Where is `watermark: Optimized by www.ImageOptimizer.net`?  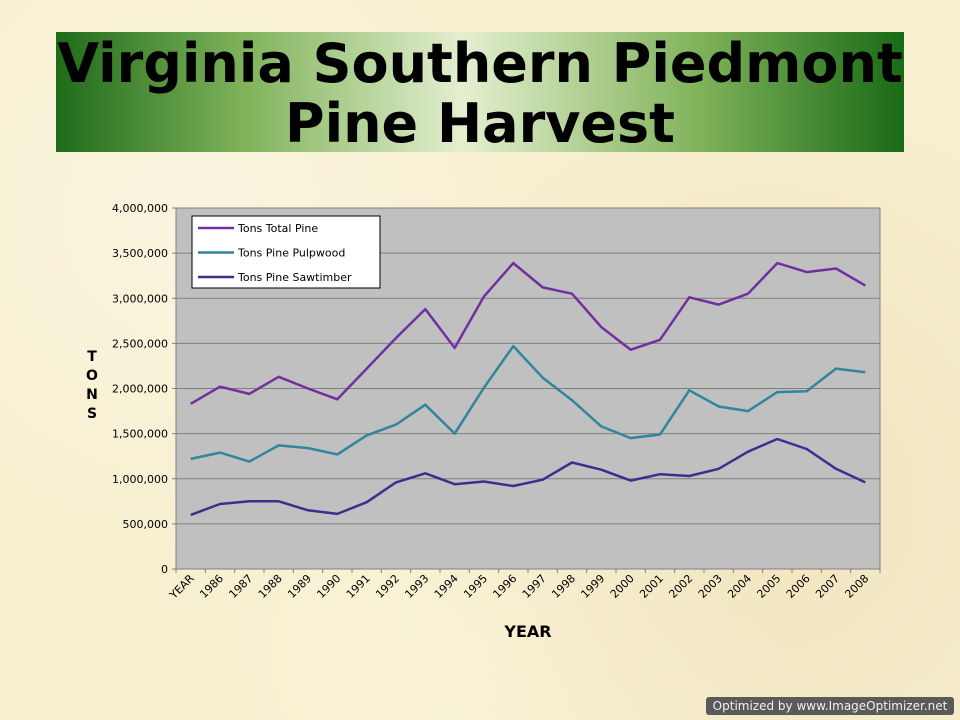
watermark: Optimized by www.ImageOptimizer.net is located at coordinates (830, 706).